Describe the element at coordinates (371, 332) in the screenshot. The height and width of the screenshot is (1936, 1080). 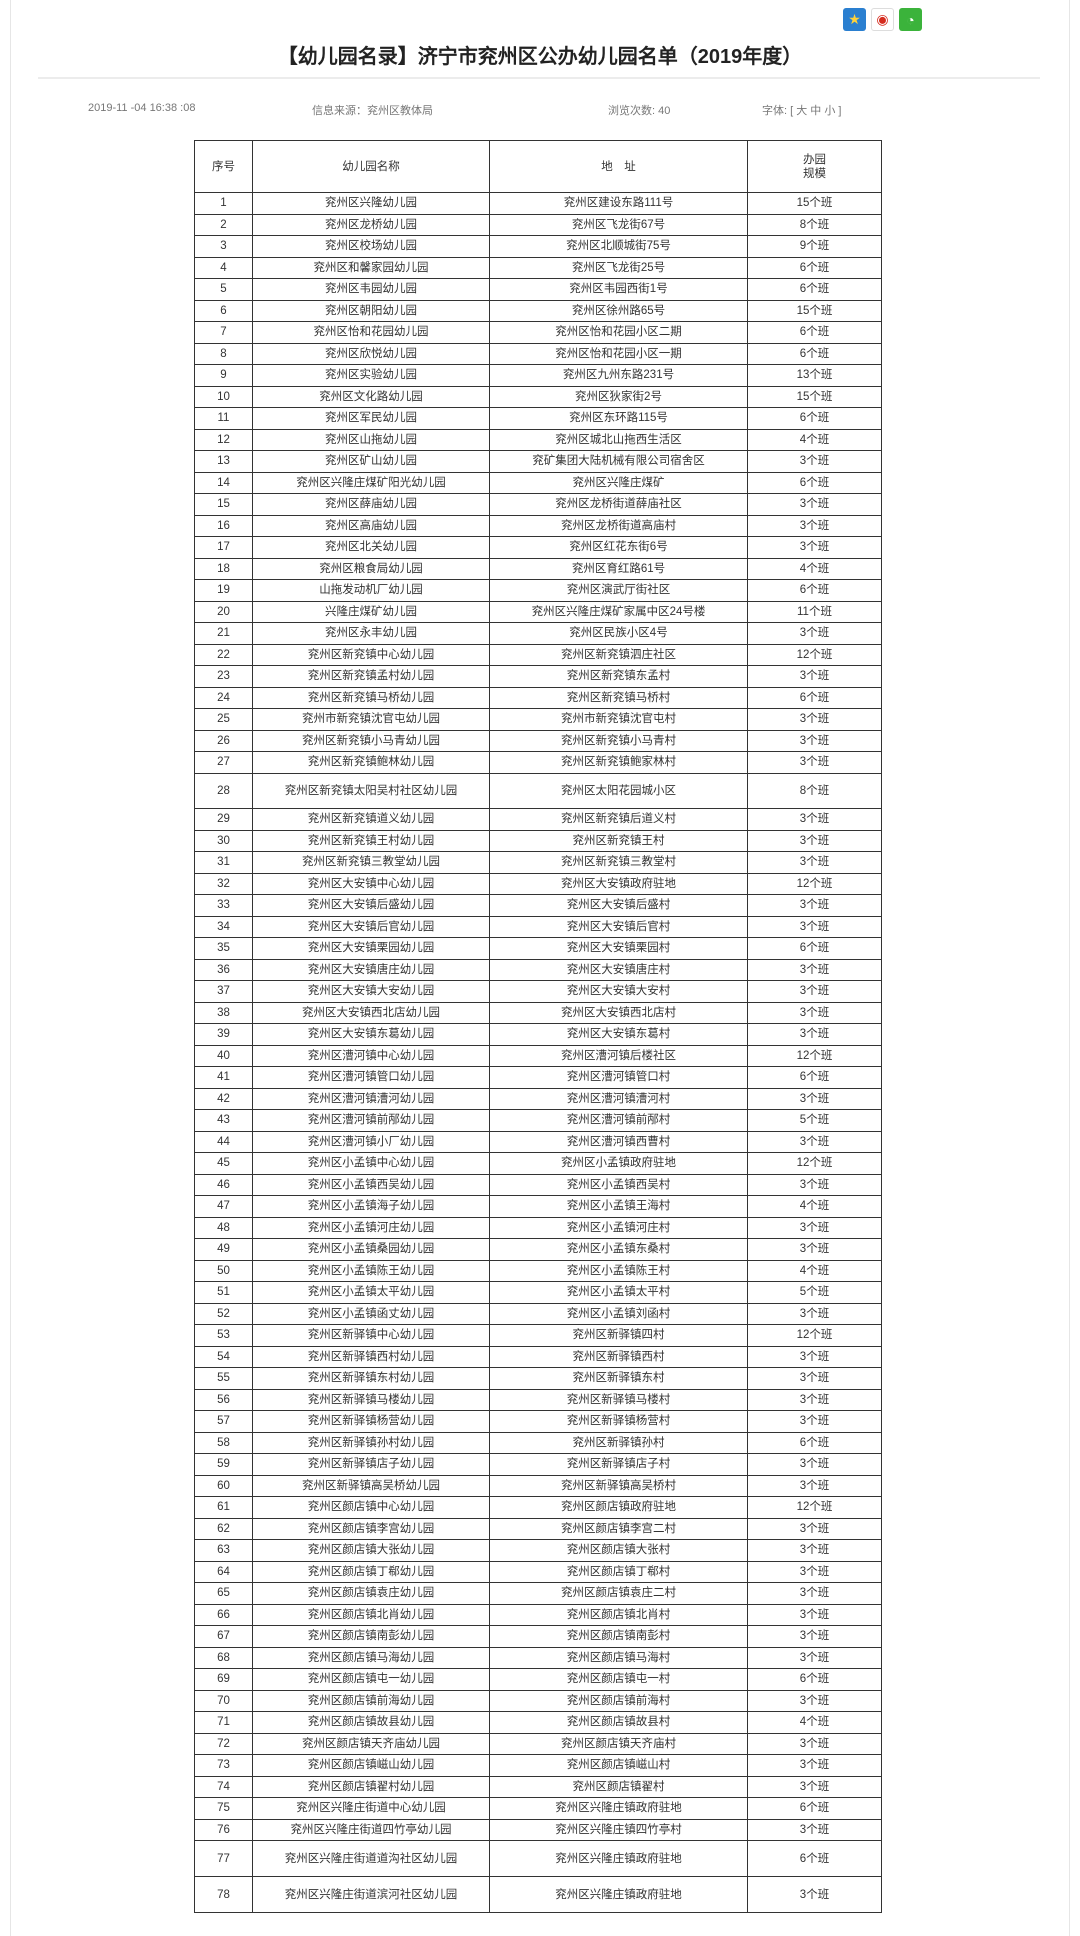
I see `cell-name: 兖州区怡和花园幼儿园` at that location.